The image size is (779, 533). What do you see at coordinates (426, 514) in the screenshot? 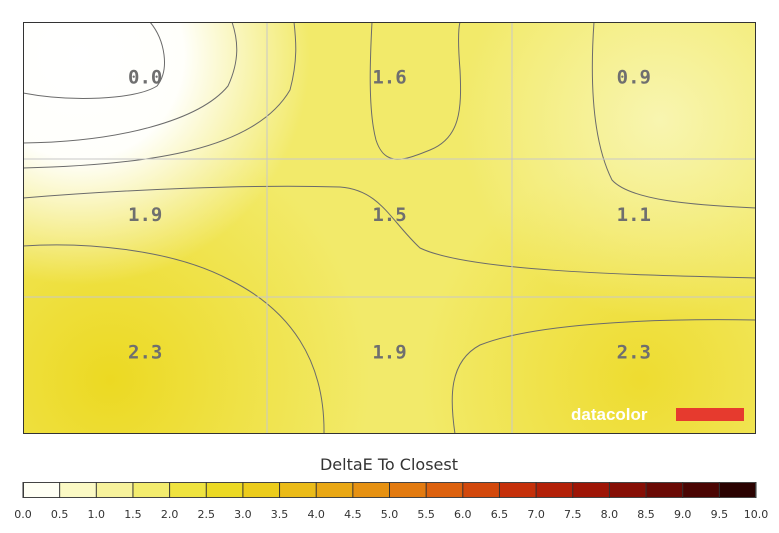
I see `color-scale-tick-label: 5.5` at bounding box center [426, 514].